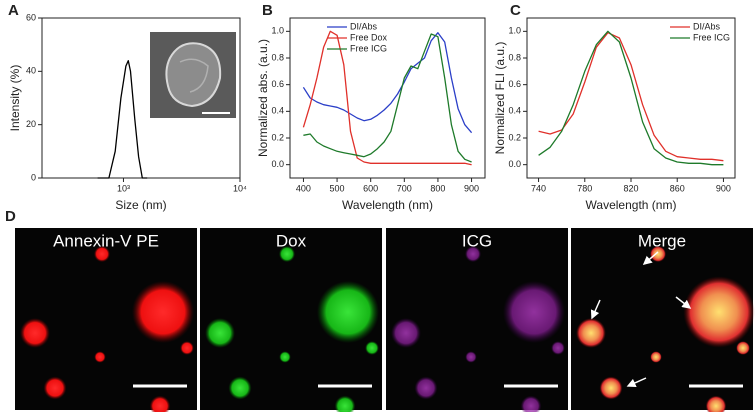 The height and width of the screenshot is (412, 756). Describe the element at coordinates (291, 240) in the screenshot. I see `image-title: Dox` at that location.